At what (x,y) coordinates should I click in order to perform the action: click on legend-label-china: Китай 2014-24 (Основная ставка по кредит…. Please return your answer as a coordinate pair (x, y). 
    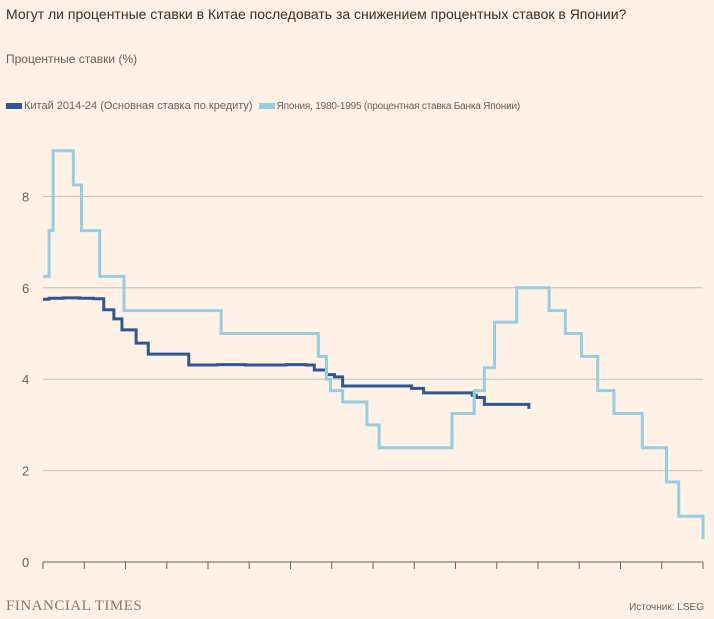
    Looking at the image, I should click on (138, 106).